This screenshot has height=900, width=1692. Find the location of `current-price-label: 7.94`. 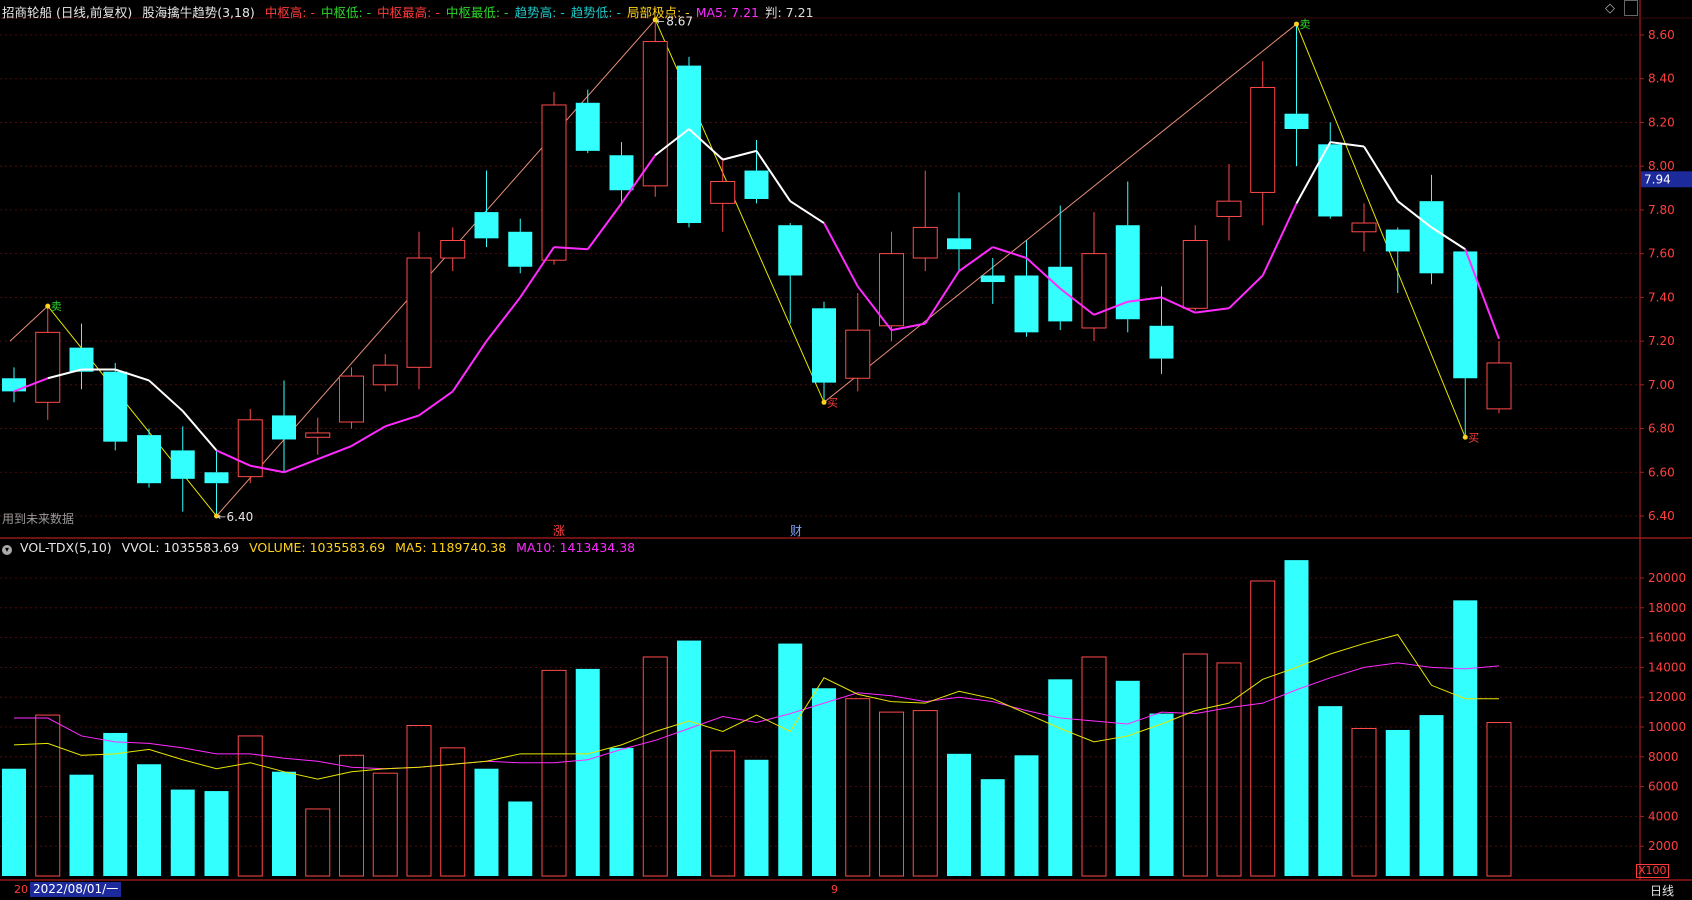

current-price-label: 7.94 is located at coordinates (1657, 179).